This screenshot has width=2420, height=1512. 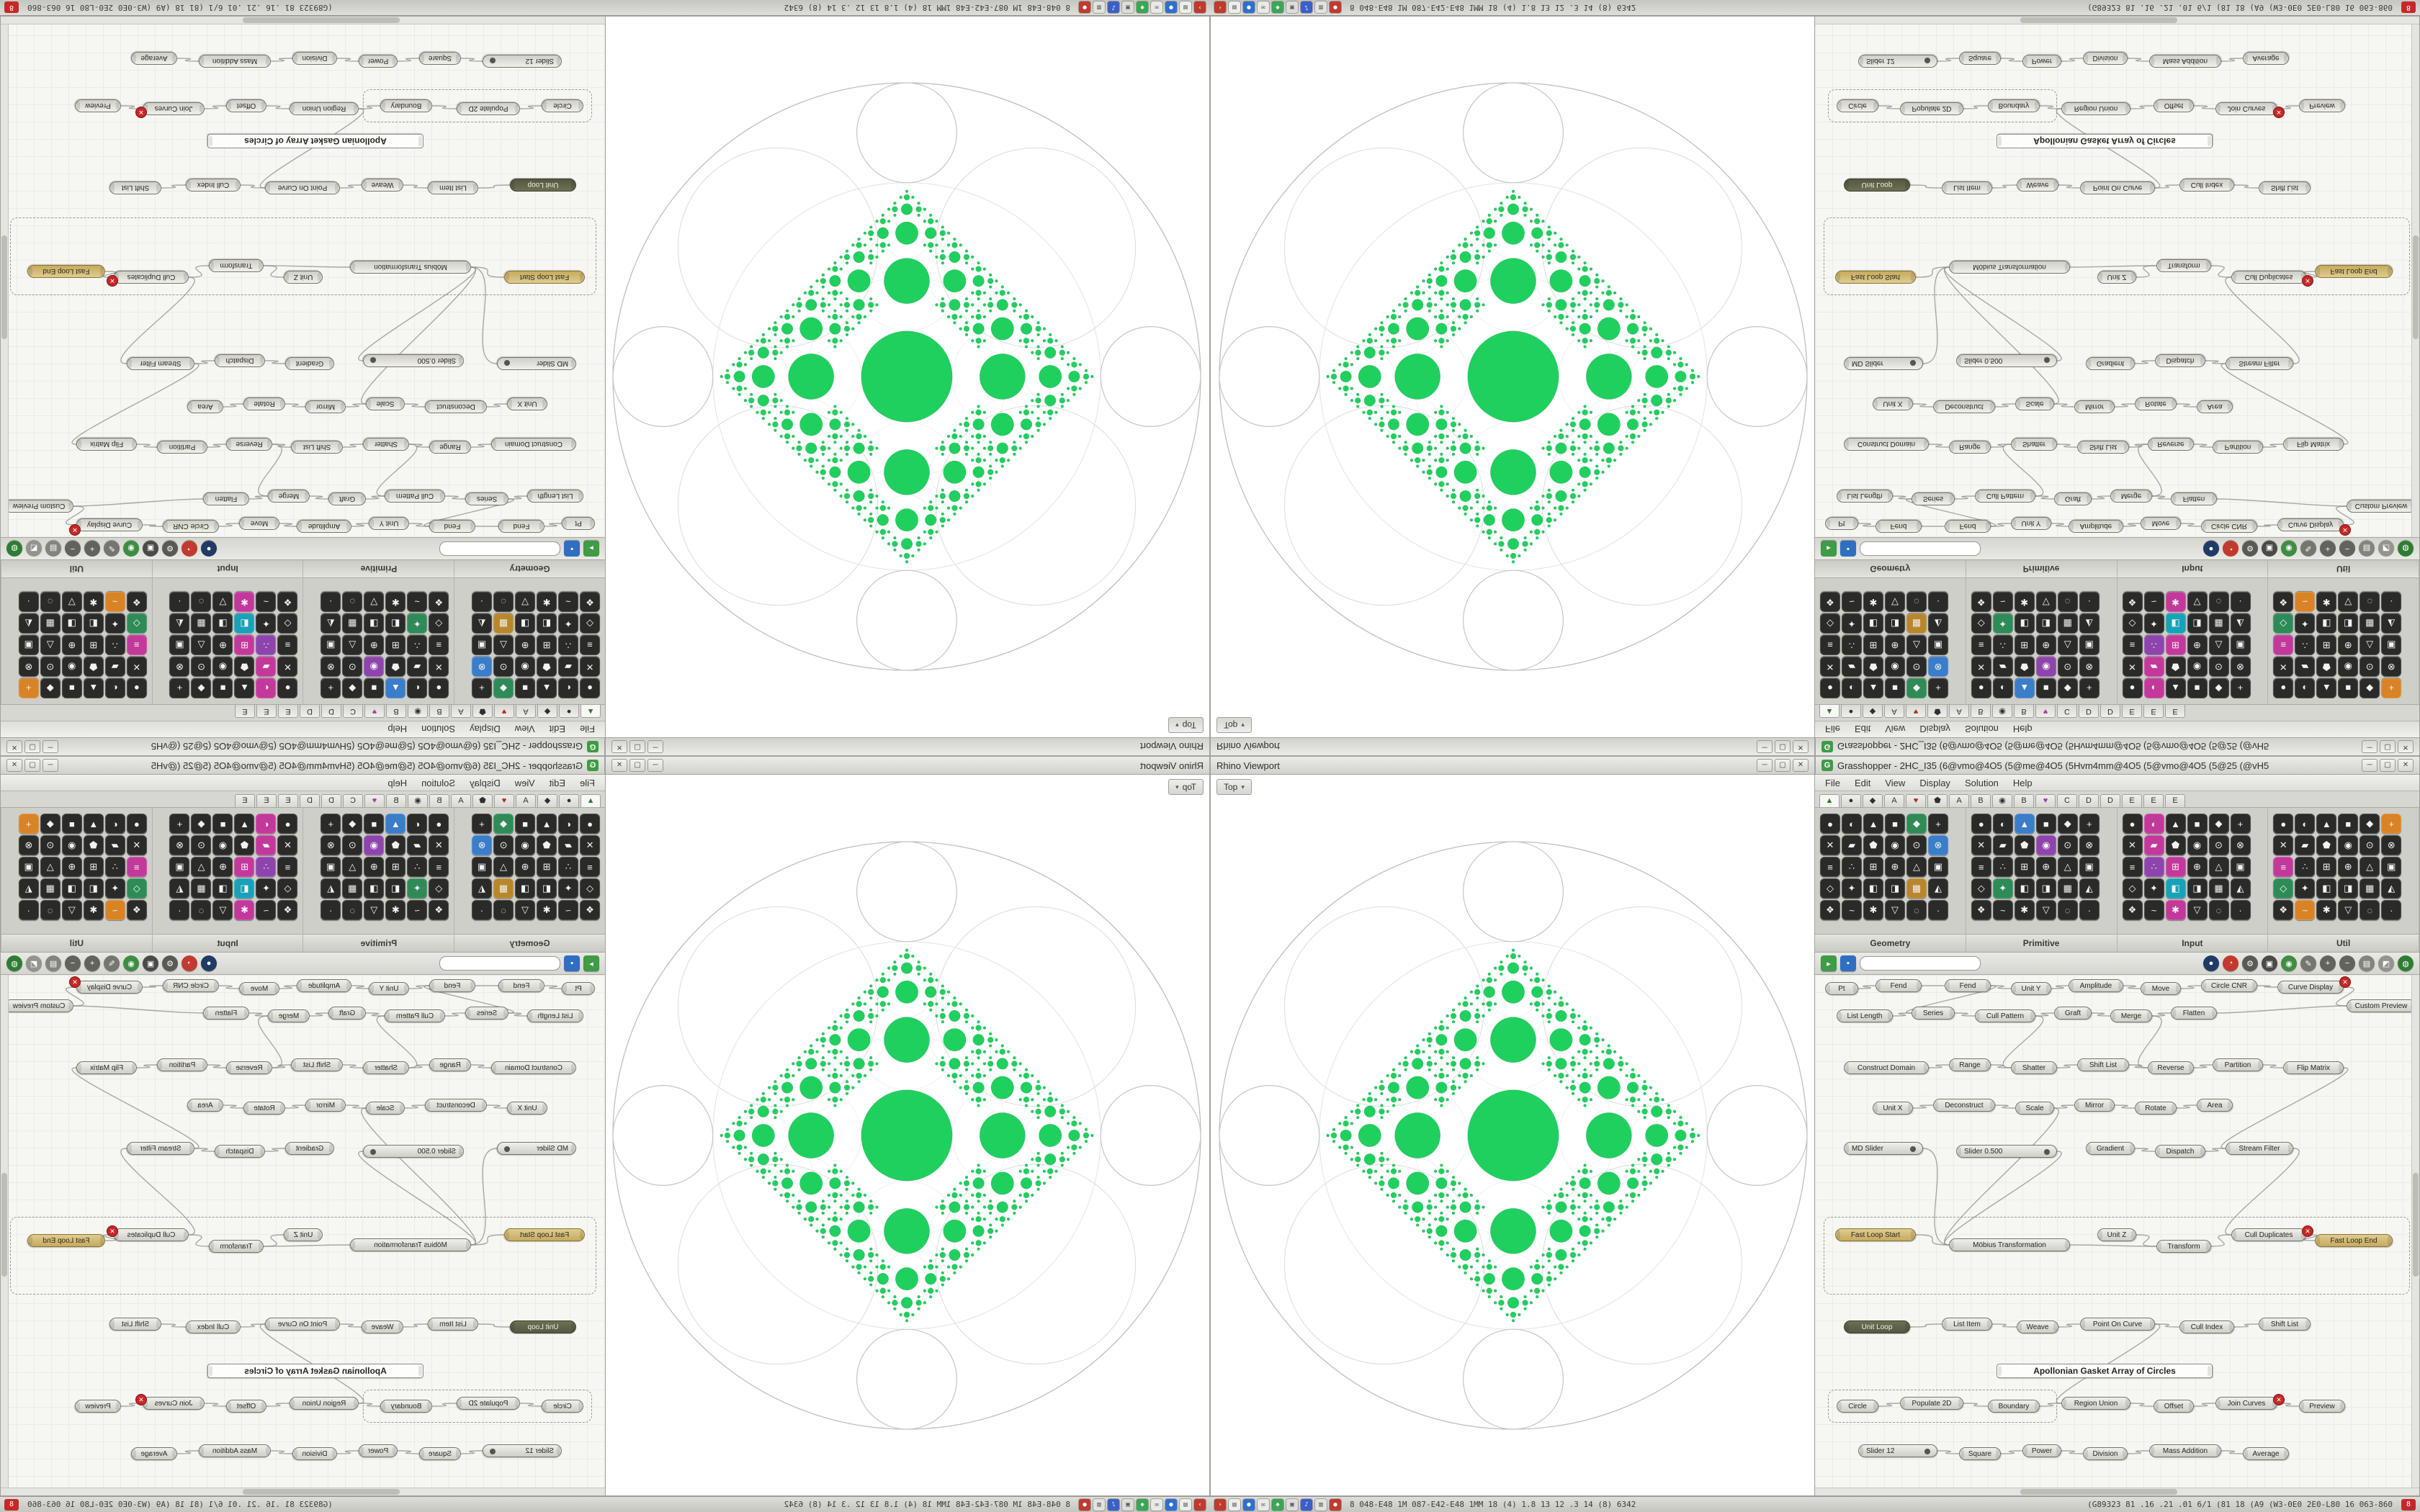 I want to click on camera-icon: ▣, so click(x=150, y=549).